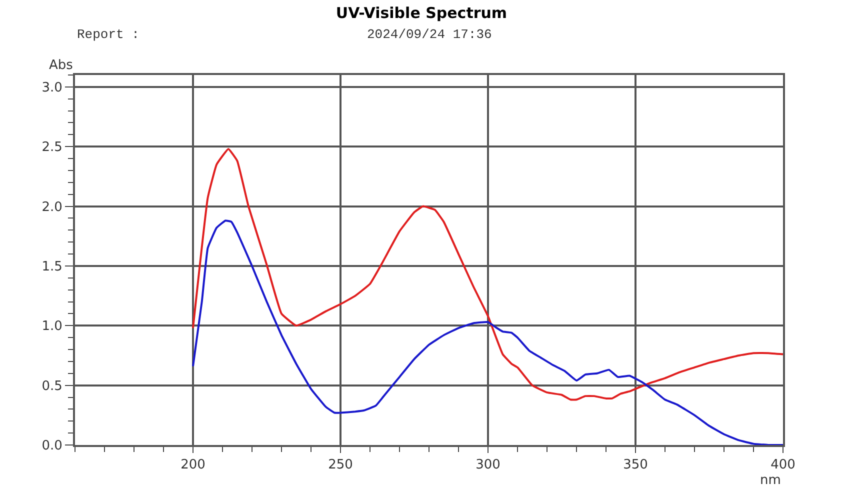 The image size is (843, 500). I want to click on y-tick-label: 3.0, so click(52, 88).